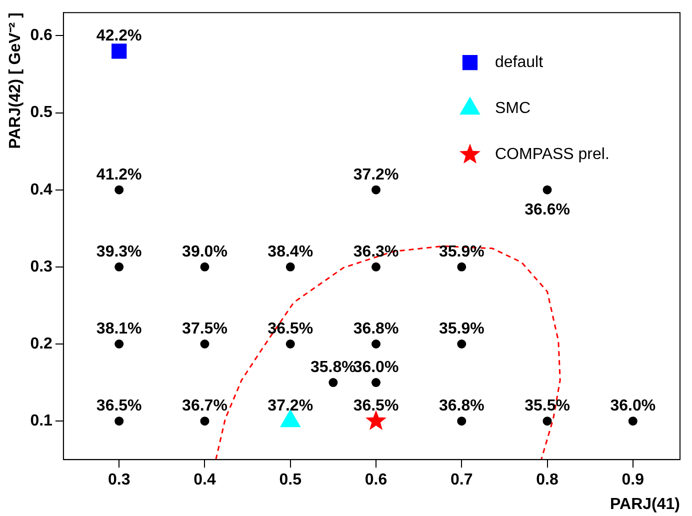  Describe the element at coordinates (205, 251) in the screenshot. I see `annotation: 39.0%` at that location.